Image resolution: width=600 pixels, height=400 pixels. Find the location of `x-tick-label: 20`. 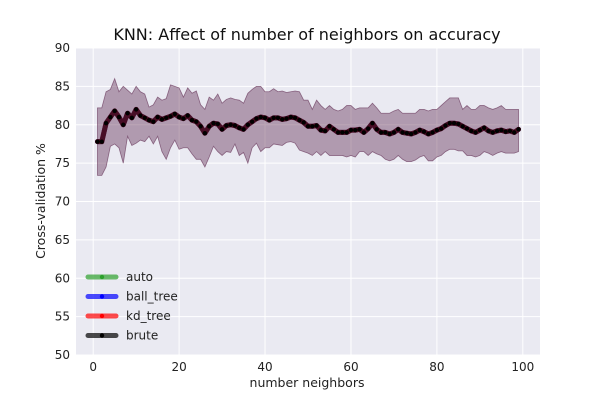

x-tick-label: 20 is located at coordinates (178, 367).